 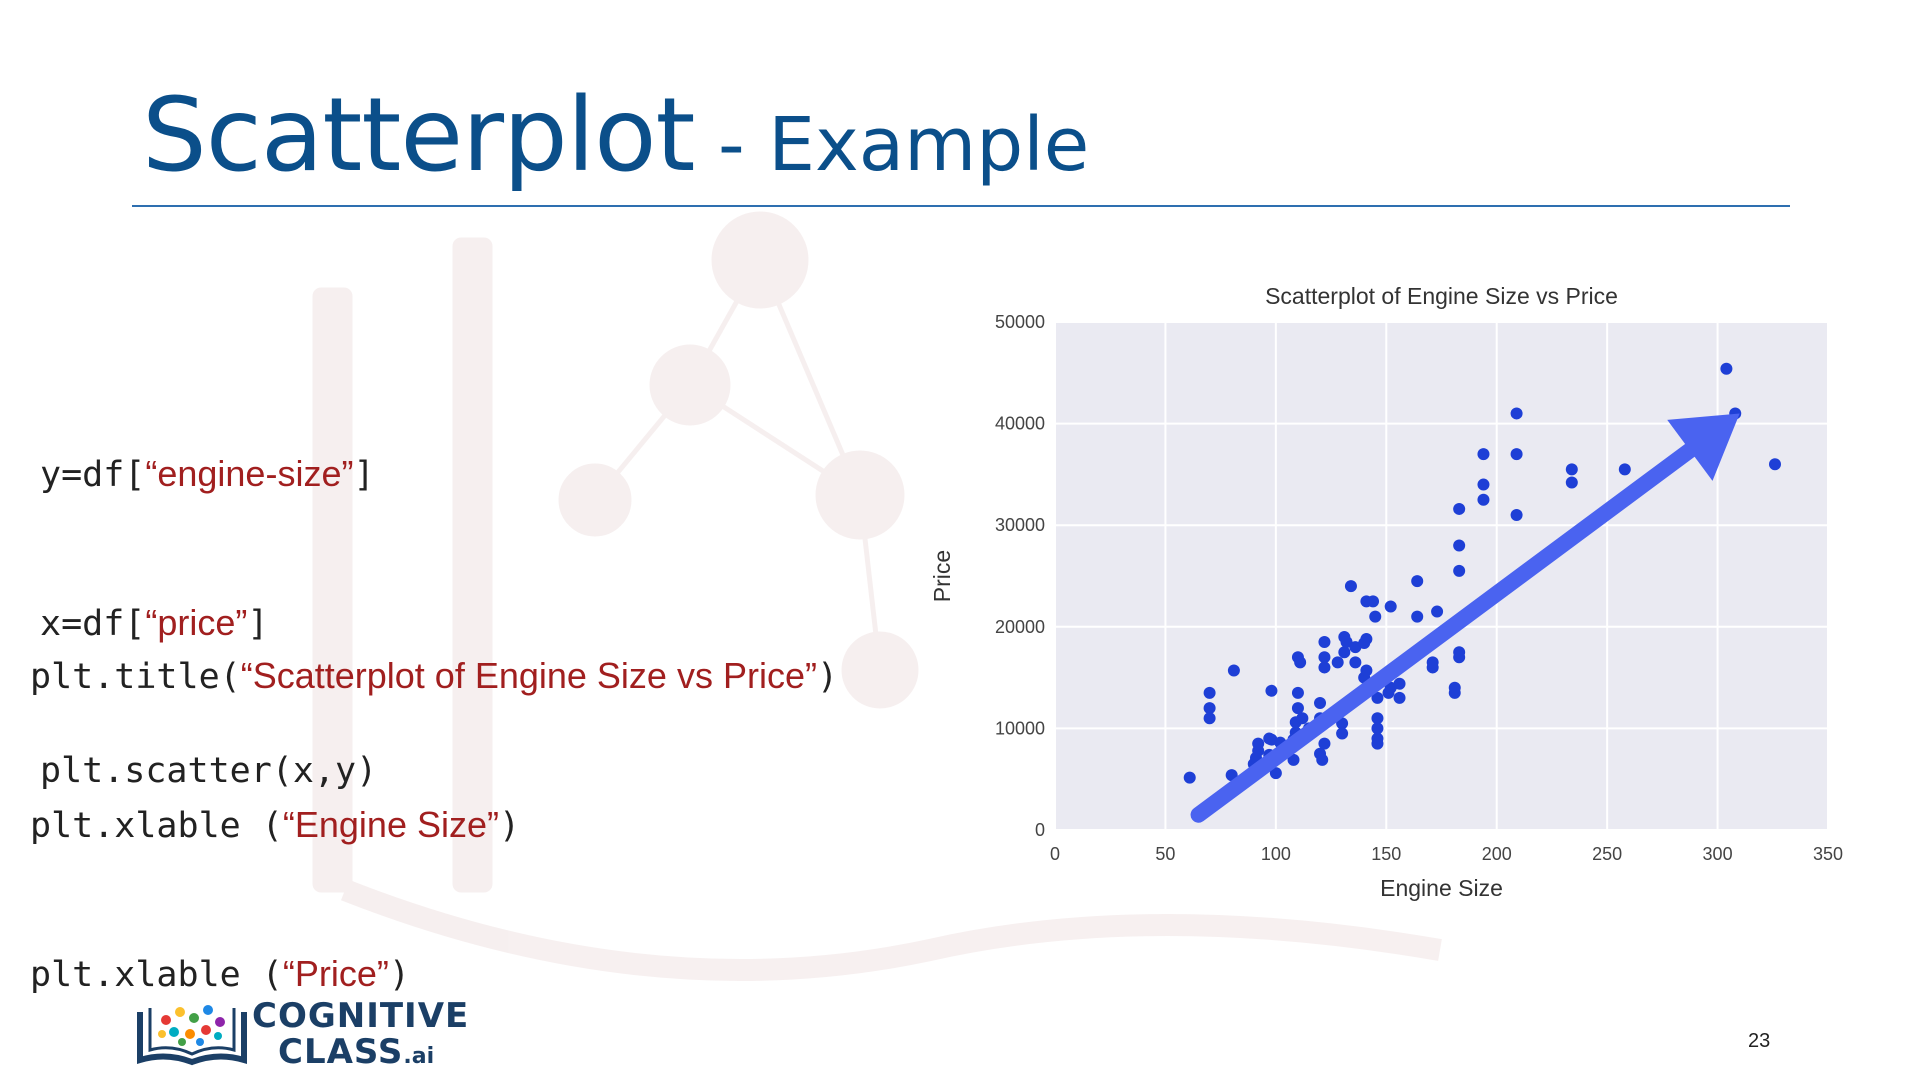 What do you see at coordinates (220, 974) in the screenshot?
I see `code-line: plt.xlable (“Price”)` at bounding box center [220, 974].